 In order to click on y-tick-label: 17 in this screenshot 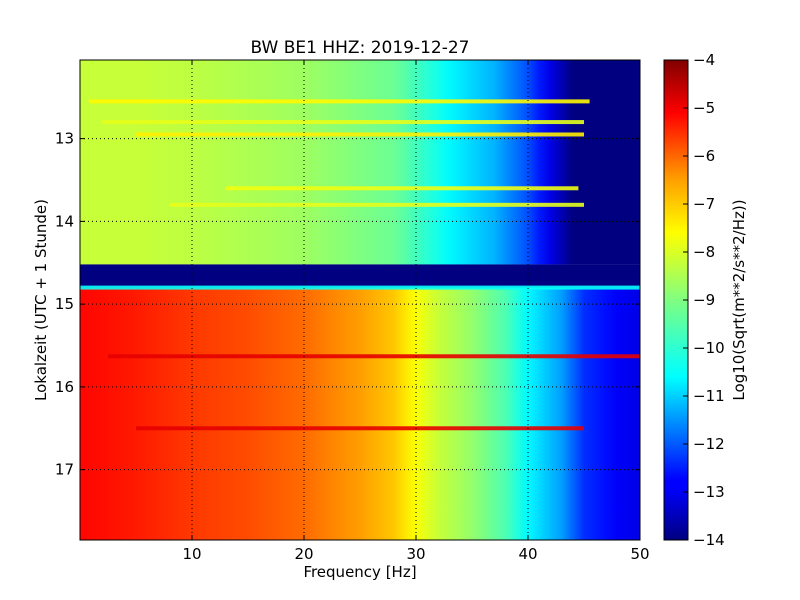, I will do `click(64, 470)`.